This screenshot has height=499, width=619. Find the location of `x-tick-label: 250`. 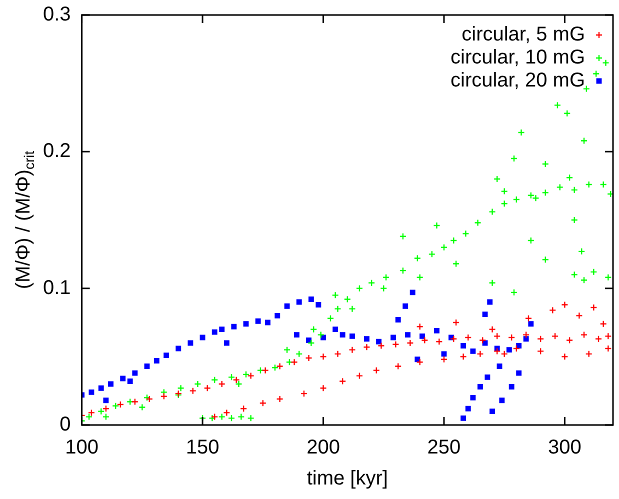

x-tick-label: 250 is located at coordinates (444, 447).